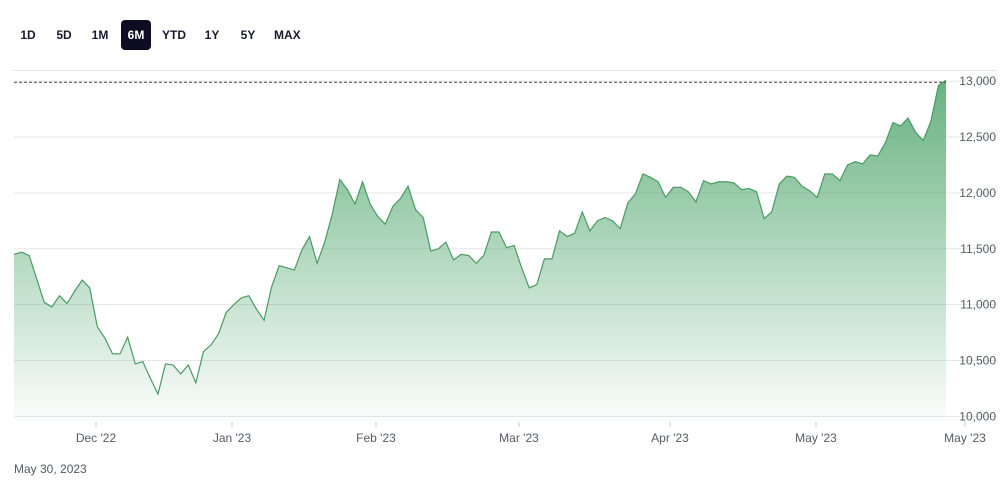 This screenshot has height=490, width=1005. Describe the element at coordinates (96, 438) in the screenshot. I see `x-tick-label: Dec '22` at that location.